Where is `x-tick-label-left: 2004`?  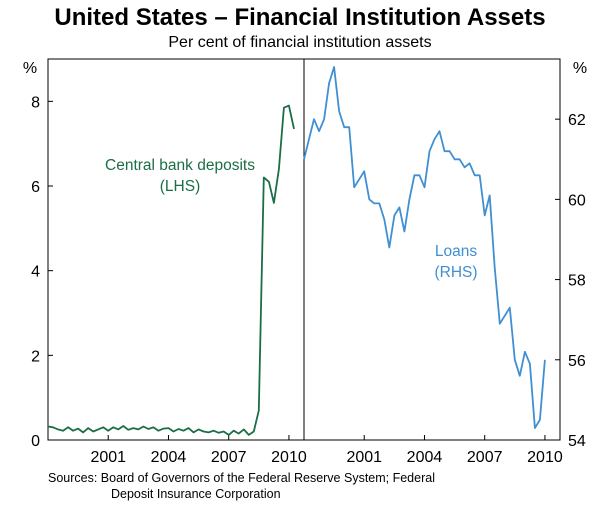
x-tick-label-left: 2004 is located at coordinates (169, 457).